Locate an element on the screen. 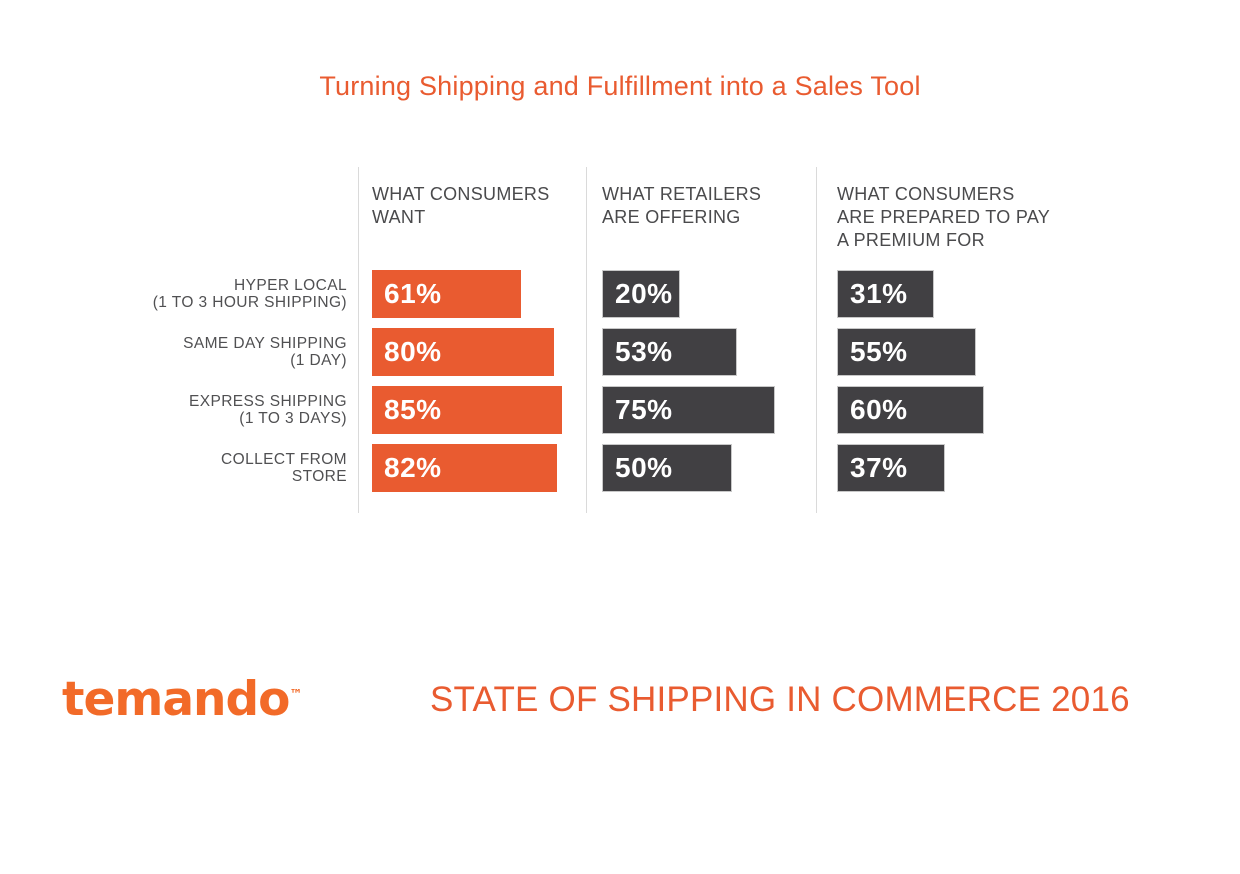 The width and height of the screenshot is (1240, 874). bar-value-label: 55% is located at coordinates (879, 351).